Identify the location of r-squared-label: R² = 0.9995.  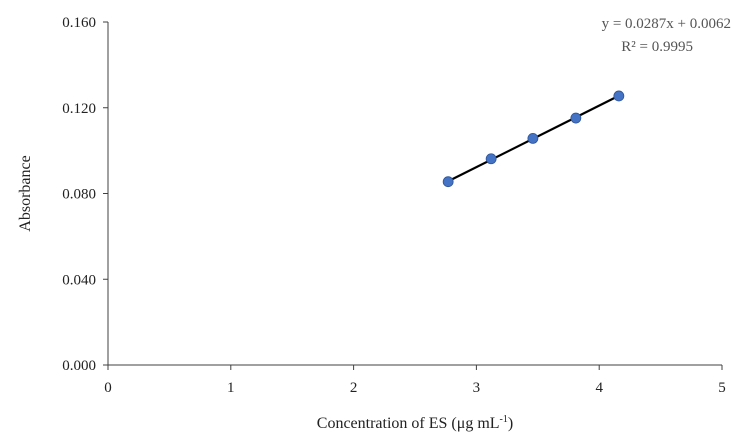
(657, 47).